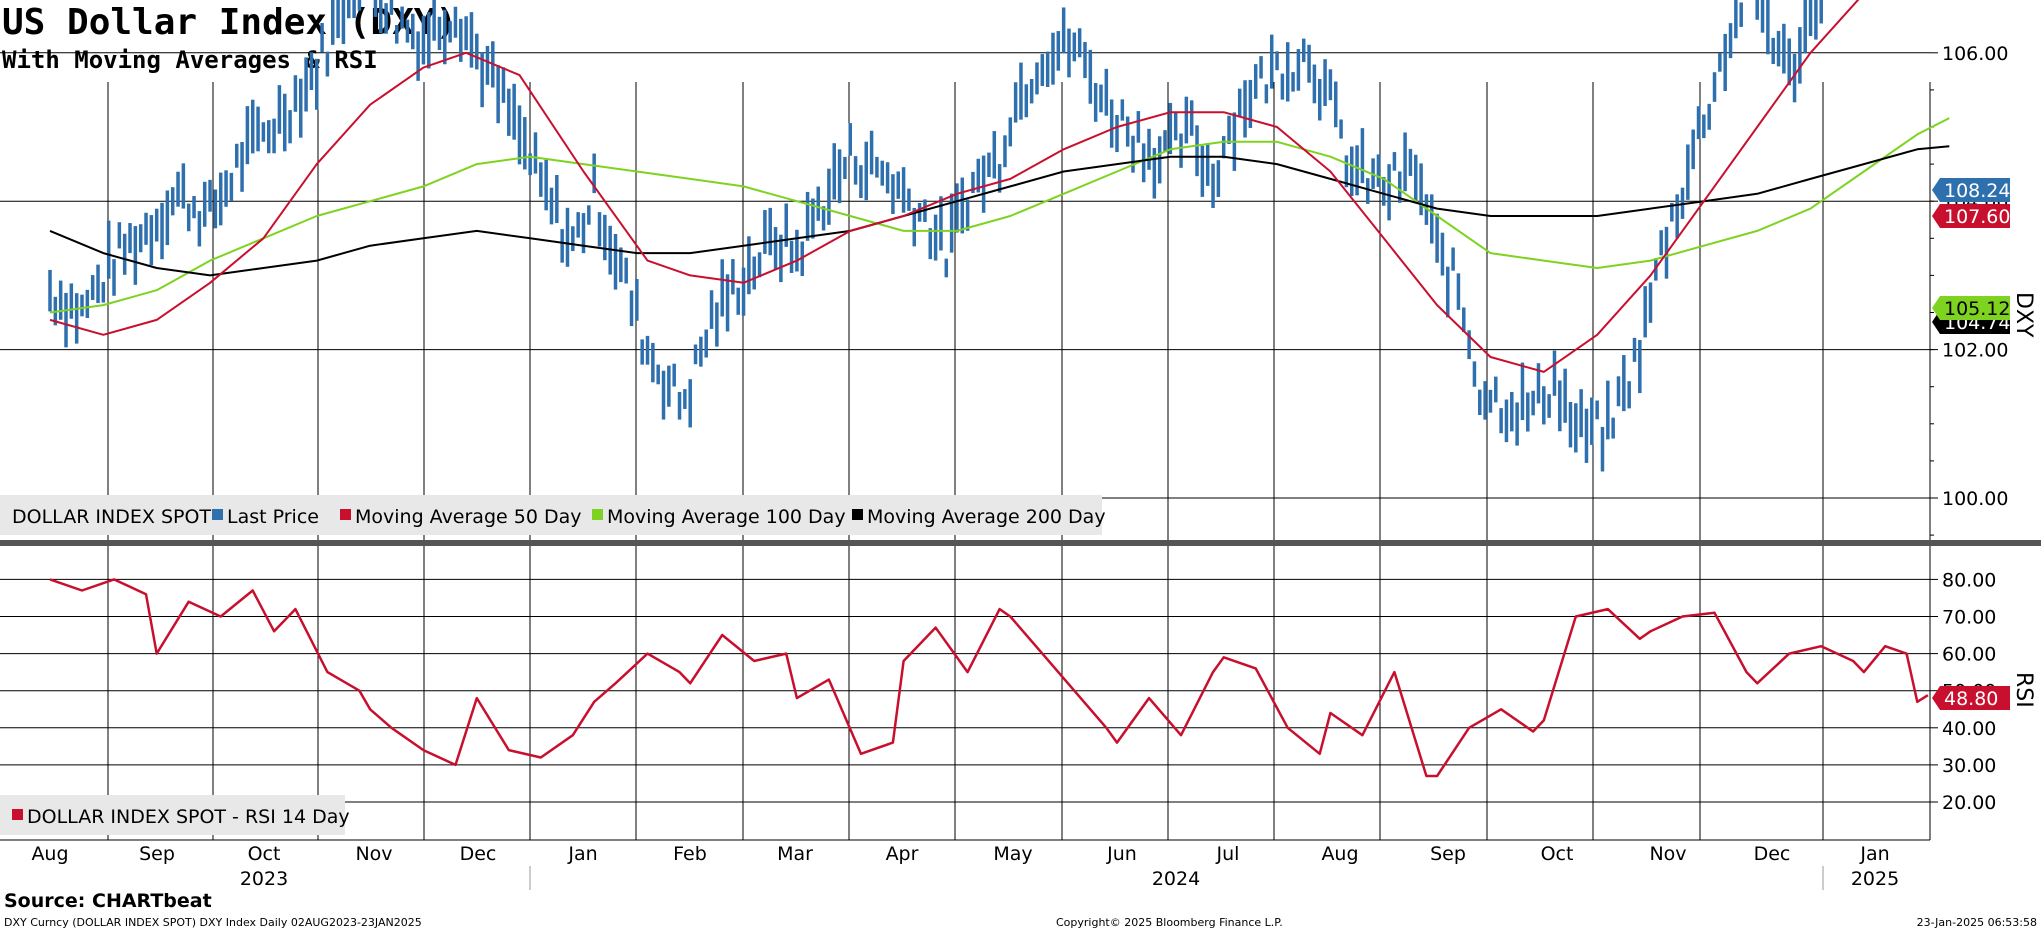  What do you see at coordinates (690, 854) in the screenshot?
I see `x-tick-label-month: Feb` at bounding box center [690, 854].